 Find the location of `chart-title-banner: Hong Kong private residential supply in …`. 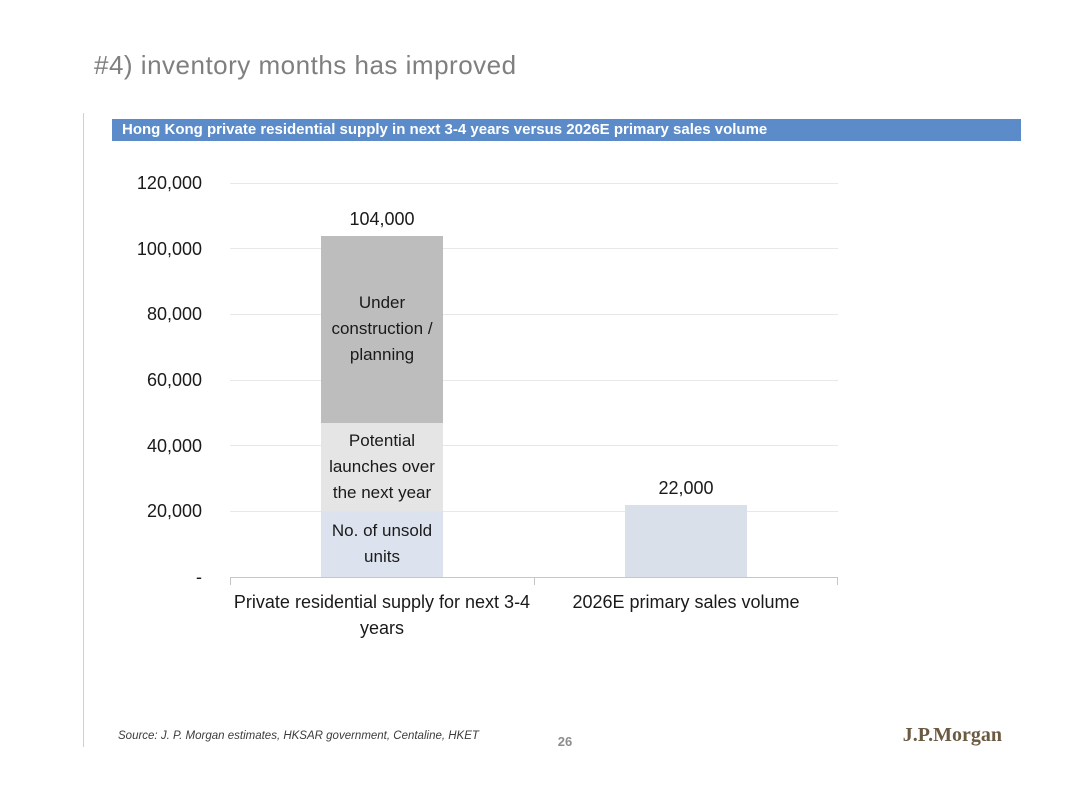

chart-title-banner: Hong Kong private residential supply in … is located at coordinates (566, 130).